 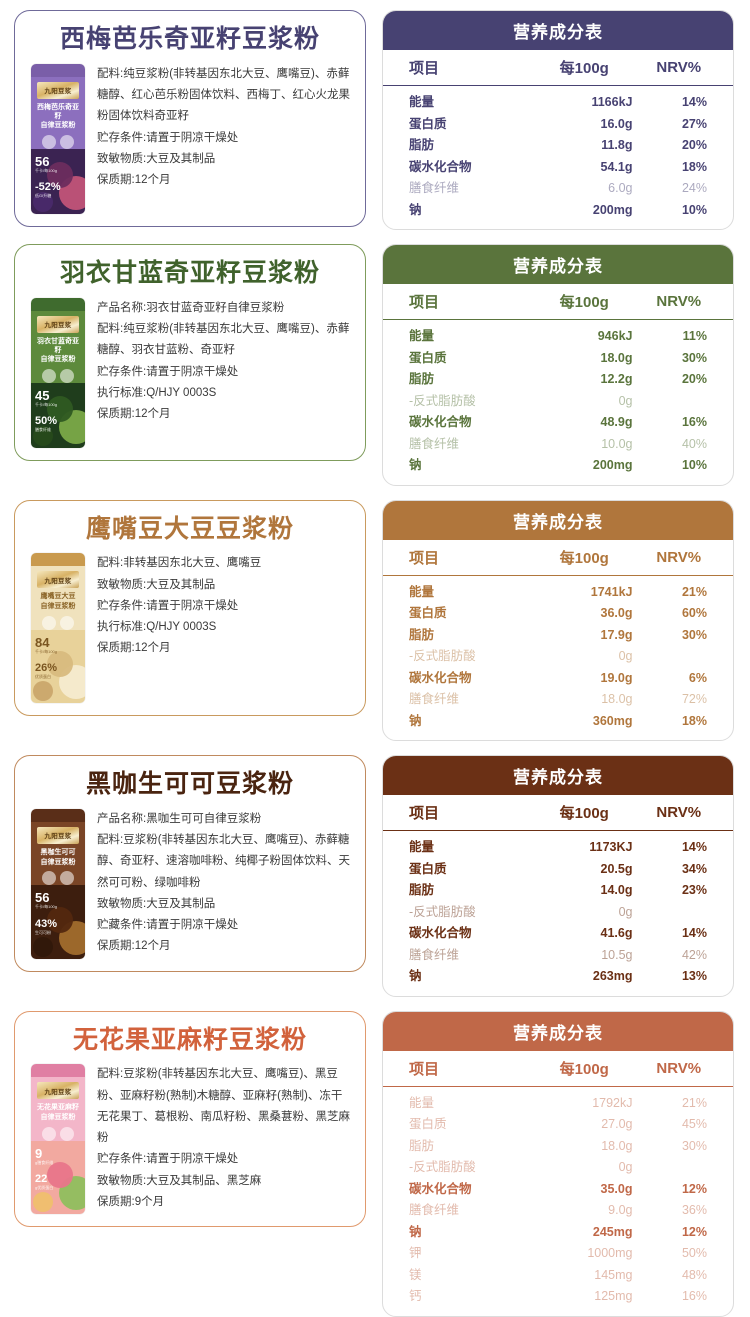 I want to click on nutrient-value: 200mg, so click(x=612, y=209).